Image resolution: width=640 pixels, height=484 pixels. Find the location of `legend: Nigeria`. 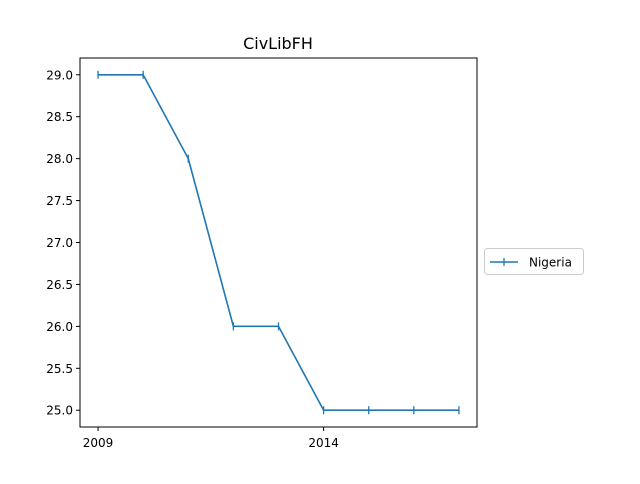

legend: Nigeria is located at coordinates (534, 261).